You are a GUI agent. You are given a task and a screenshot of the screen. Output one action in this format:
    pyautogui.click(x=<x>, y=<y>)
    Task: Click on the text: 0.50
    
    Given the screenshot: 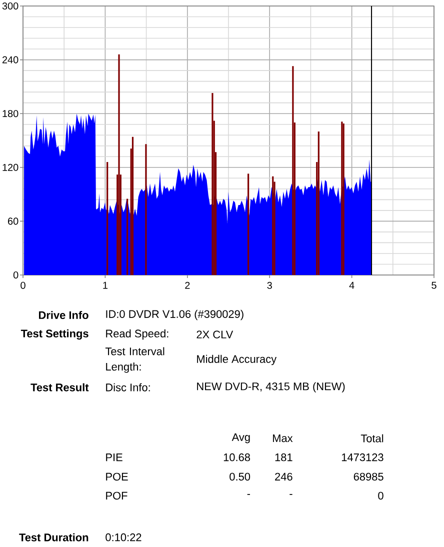 What is the action you would take?
    pyautogui.click(x=240, y=476)
    